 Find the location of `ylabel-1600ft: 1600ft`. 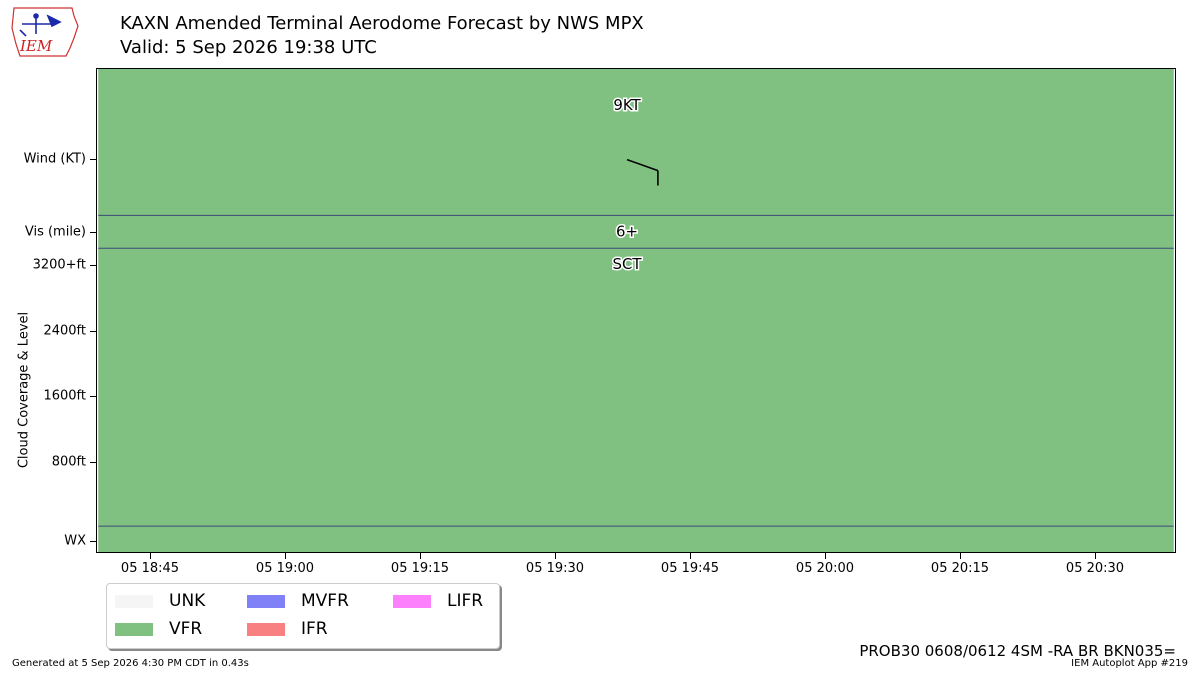

ylabel-1600ft: 1600ft is located at coordinates (64, 396).